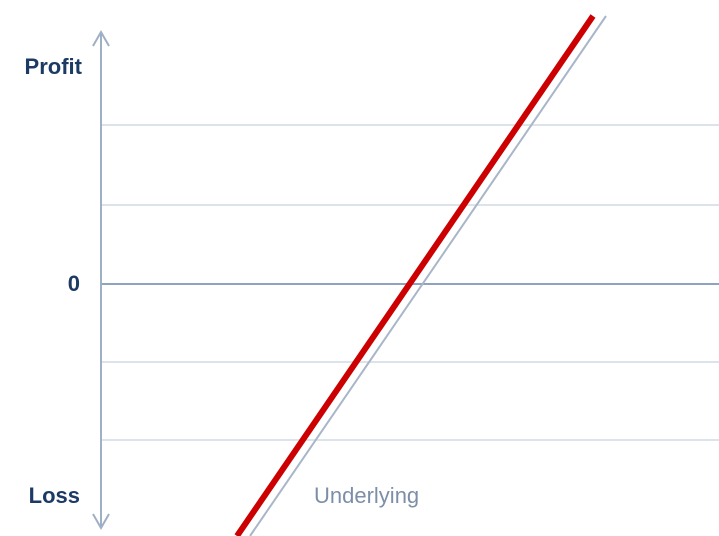 The width and height of the screenshot is (719, 536). What do you see at coordinates (101, 522) in the screenshot?
I see `arrow-down` at bounding box center [101, 522].